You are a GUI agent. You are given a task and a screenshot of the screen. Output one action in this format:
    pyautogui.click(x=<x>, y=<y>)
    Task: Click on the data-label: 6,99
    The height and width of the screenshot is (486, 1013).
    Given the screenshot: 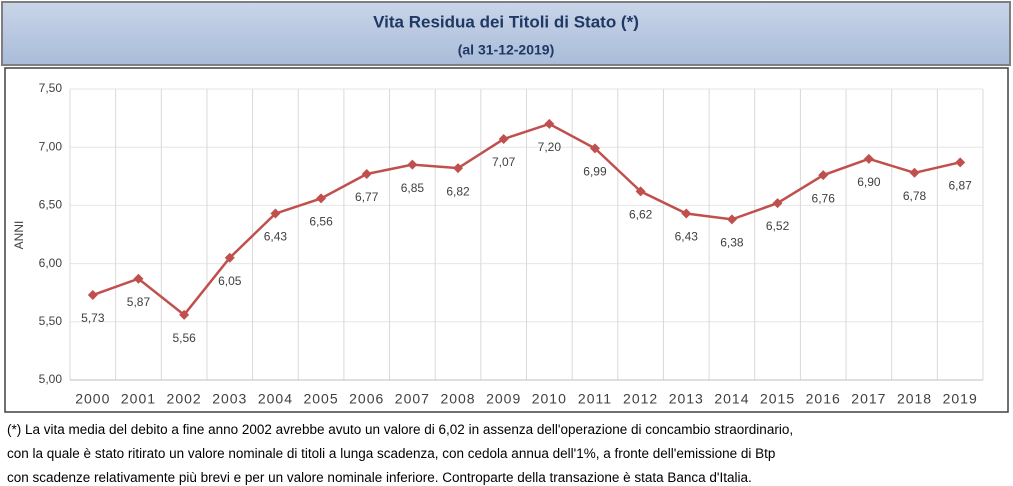 What is the action you would take?
    pyautogui.click(x=595, y=172)
    